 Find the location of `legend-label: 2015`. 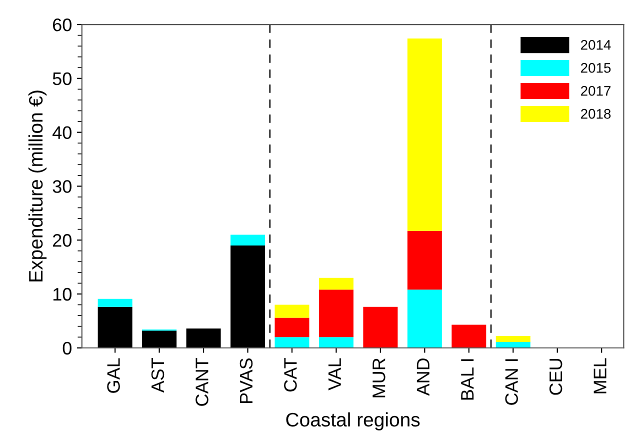

legend-label: 2015 is located at coordinates (596, 67).